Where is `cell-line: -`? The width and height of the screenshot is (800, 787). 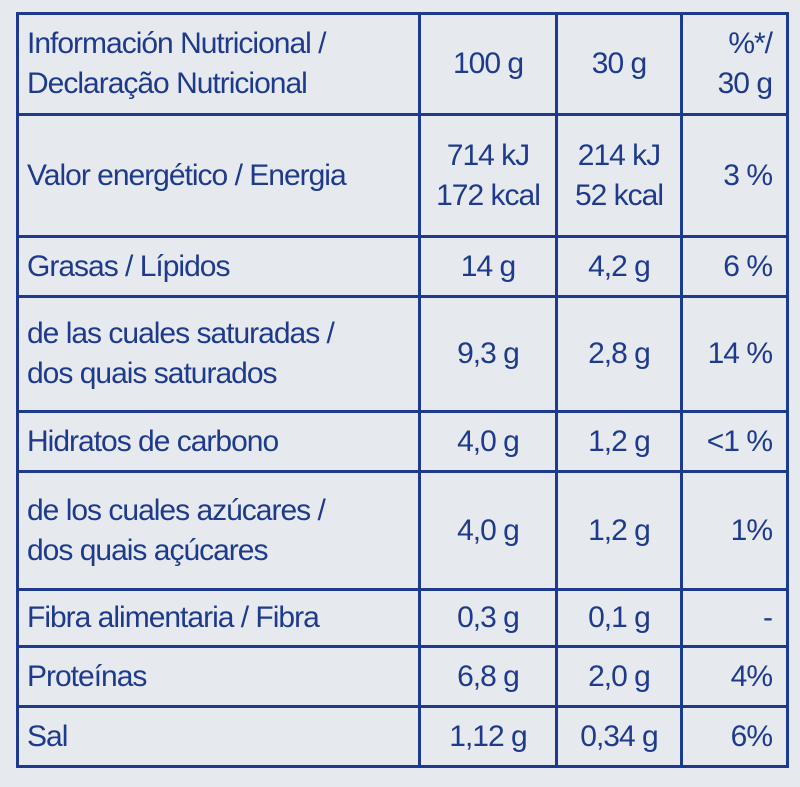
cell-line: - is located at coordinates (768, 617).